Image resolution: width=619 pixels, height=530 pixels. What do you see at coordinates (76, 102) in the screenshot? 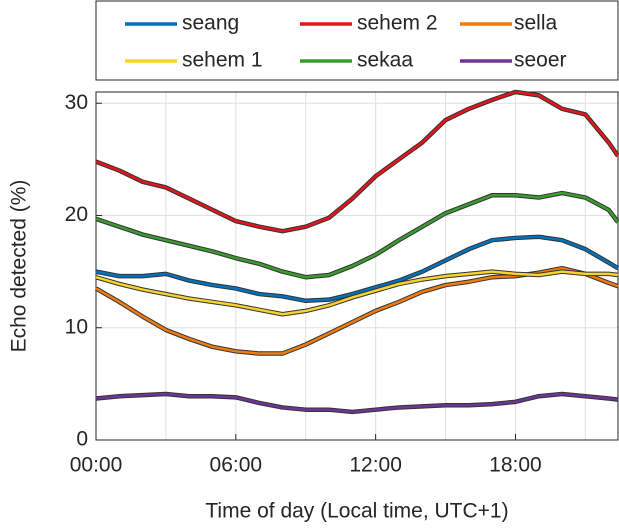
I see `y-tick-label: 30` at bounding box center [76, 102].